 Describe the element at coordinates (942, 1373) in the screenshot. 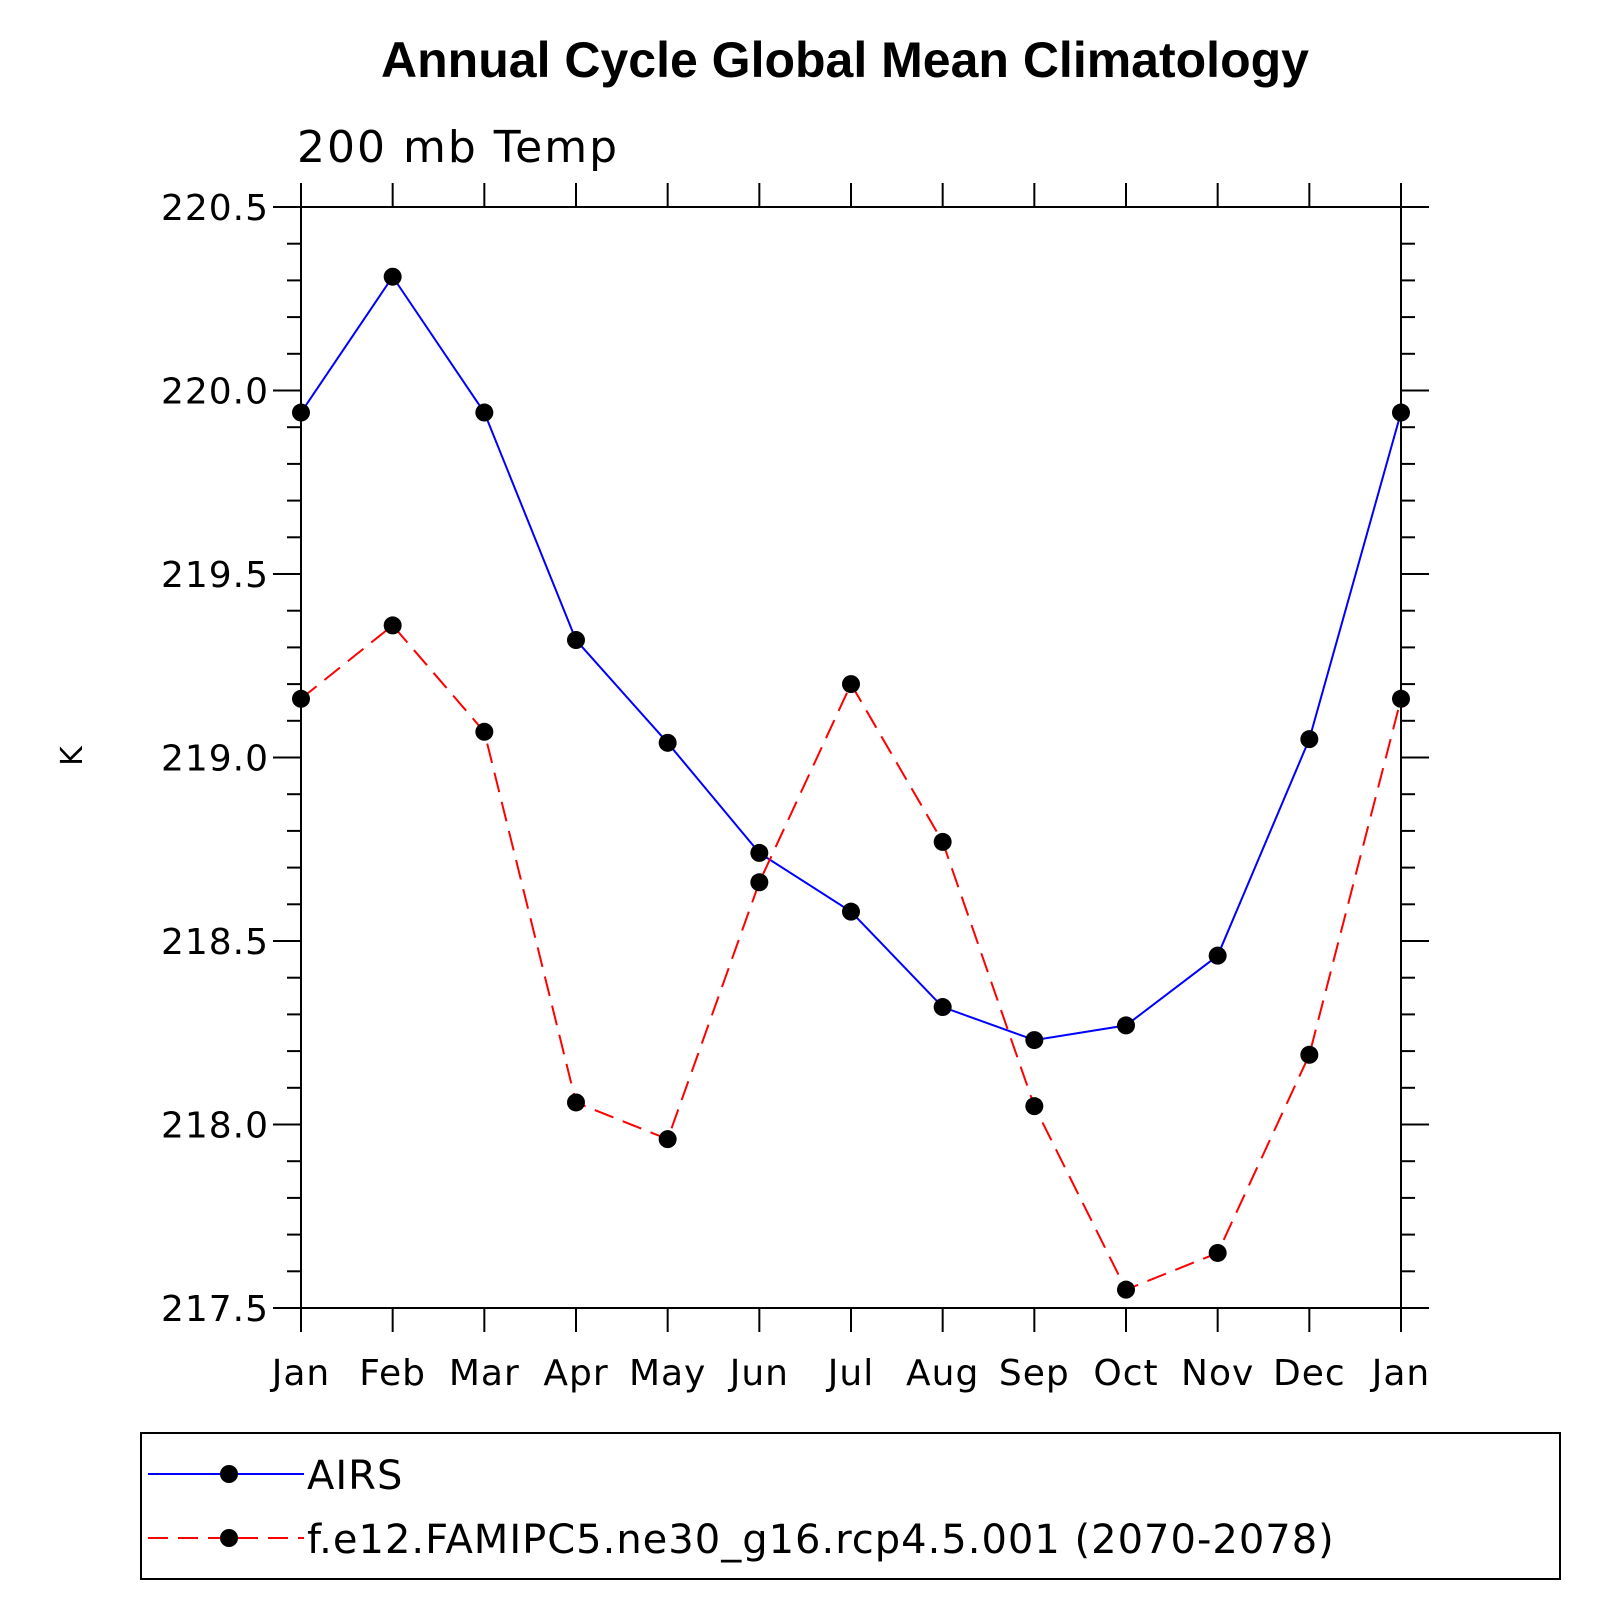

I see `x-tick-label: Aug` at that location.